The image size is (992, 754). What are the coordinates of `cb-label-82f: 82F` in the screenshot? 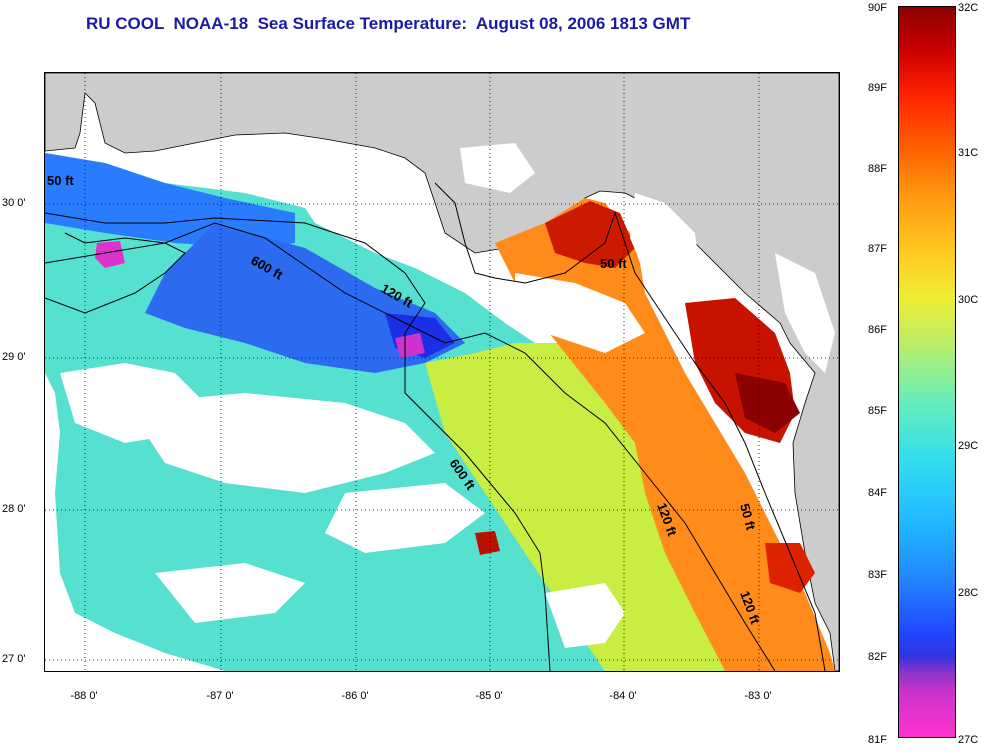 It's located at (877, 657).